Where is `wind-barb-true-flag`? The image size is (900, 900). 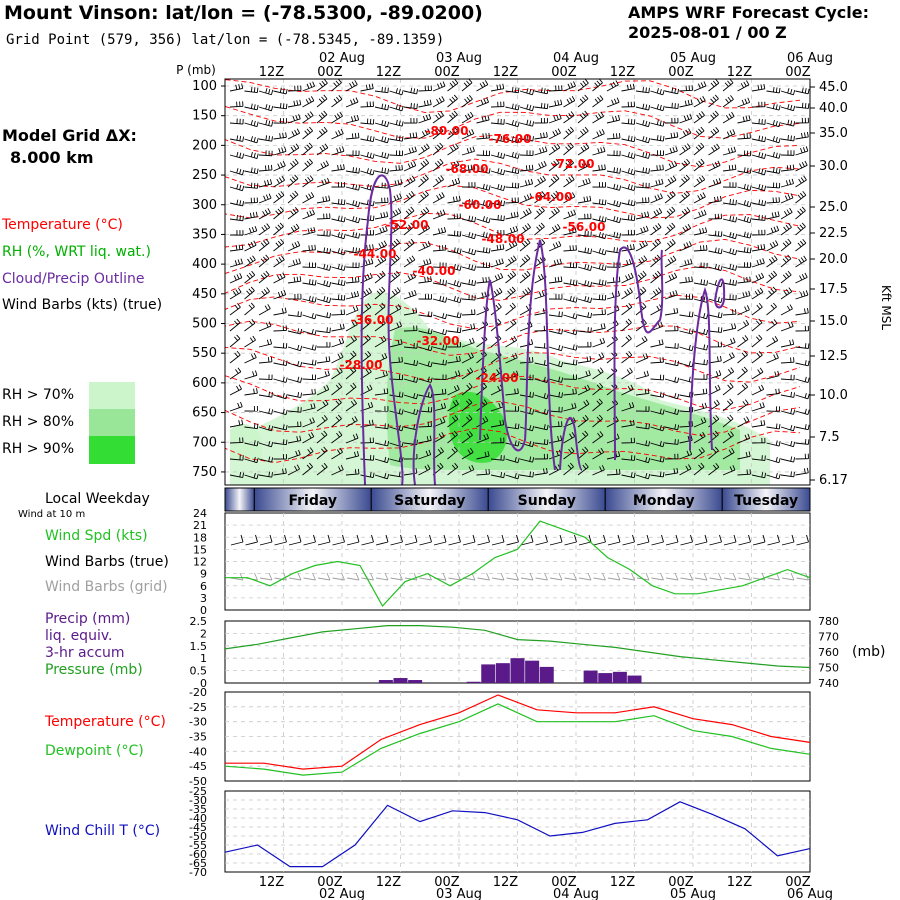 wind-barb-true-flag is located at coordinates (358, 538).